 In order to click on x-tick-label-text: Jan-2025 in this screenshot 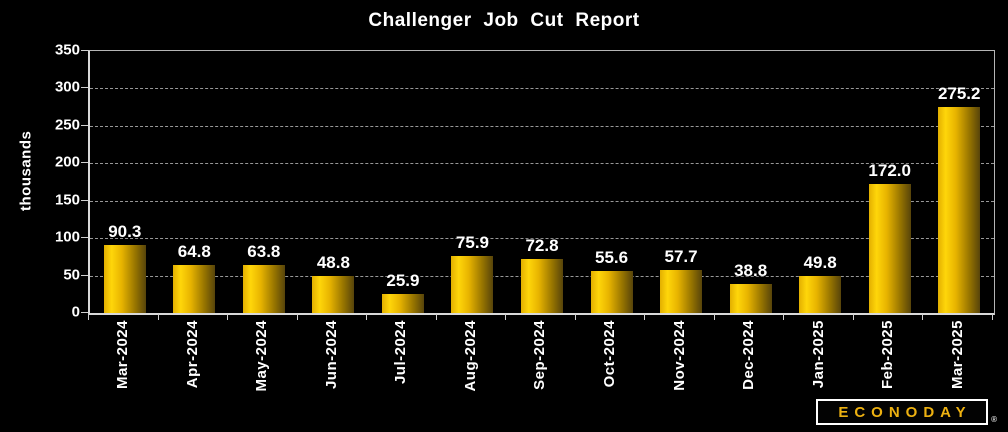, I will do `click(818, 354)`.